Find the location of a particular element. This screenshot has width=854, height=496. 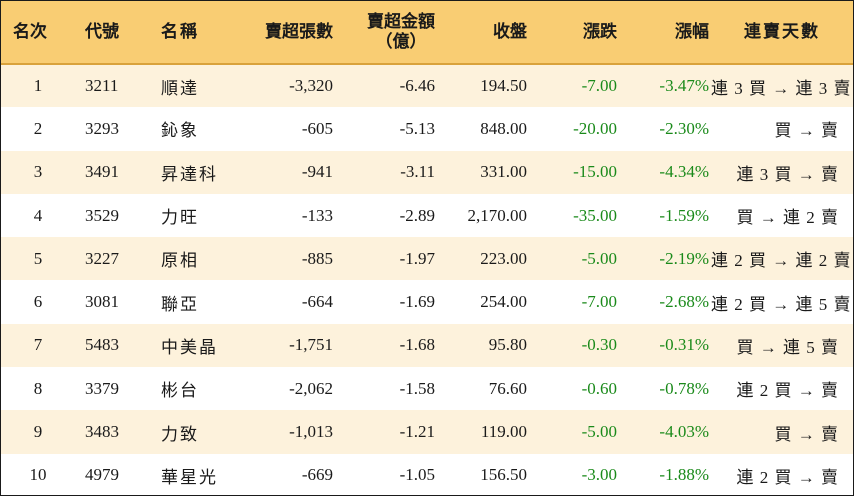

header-amount-line2: （億） is located at coordinates (401, 41).